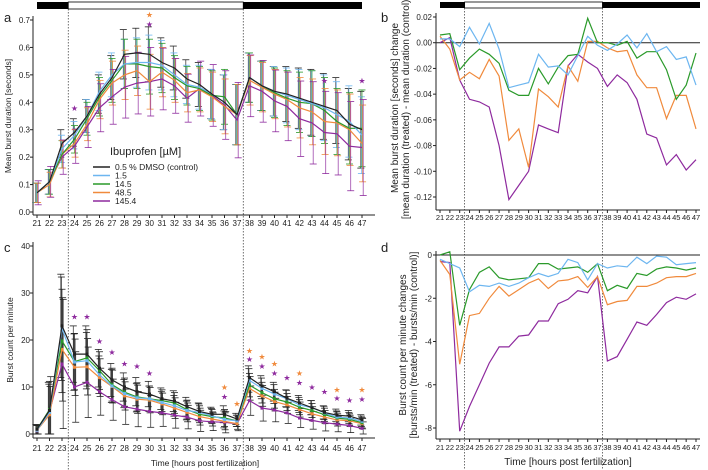 This screenshot has height=470, width=708. What do you see at coordinates (8, 116) in the screenshot?
I see `y-axis-label-a: Mean burst duration [seconds]` at bounding box center [8, 116].